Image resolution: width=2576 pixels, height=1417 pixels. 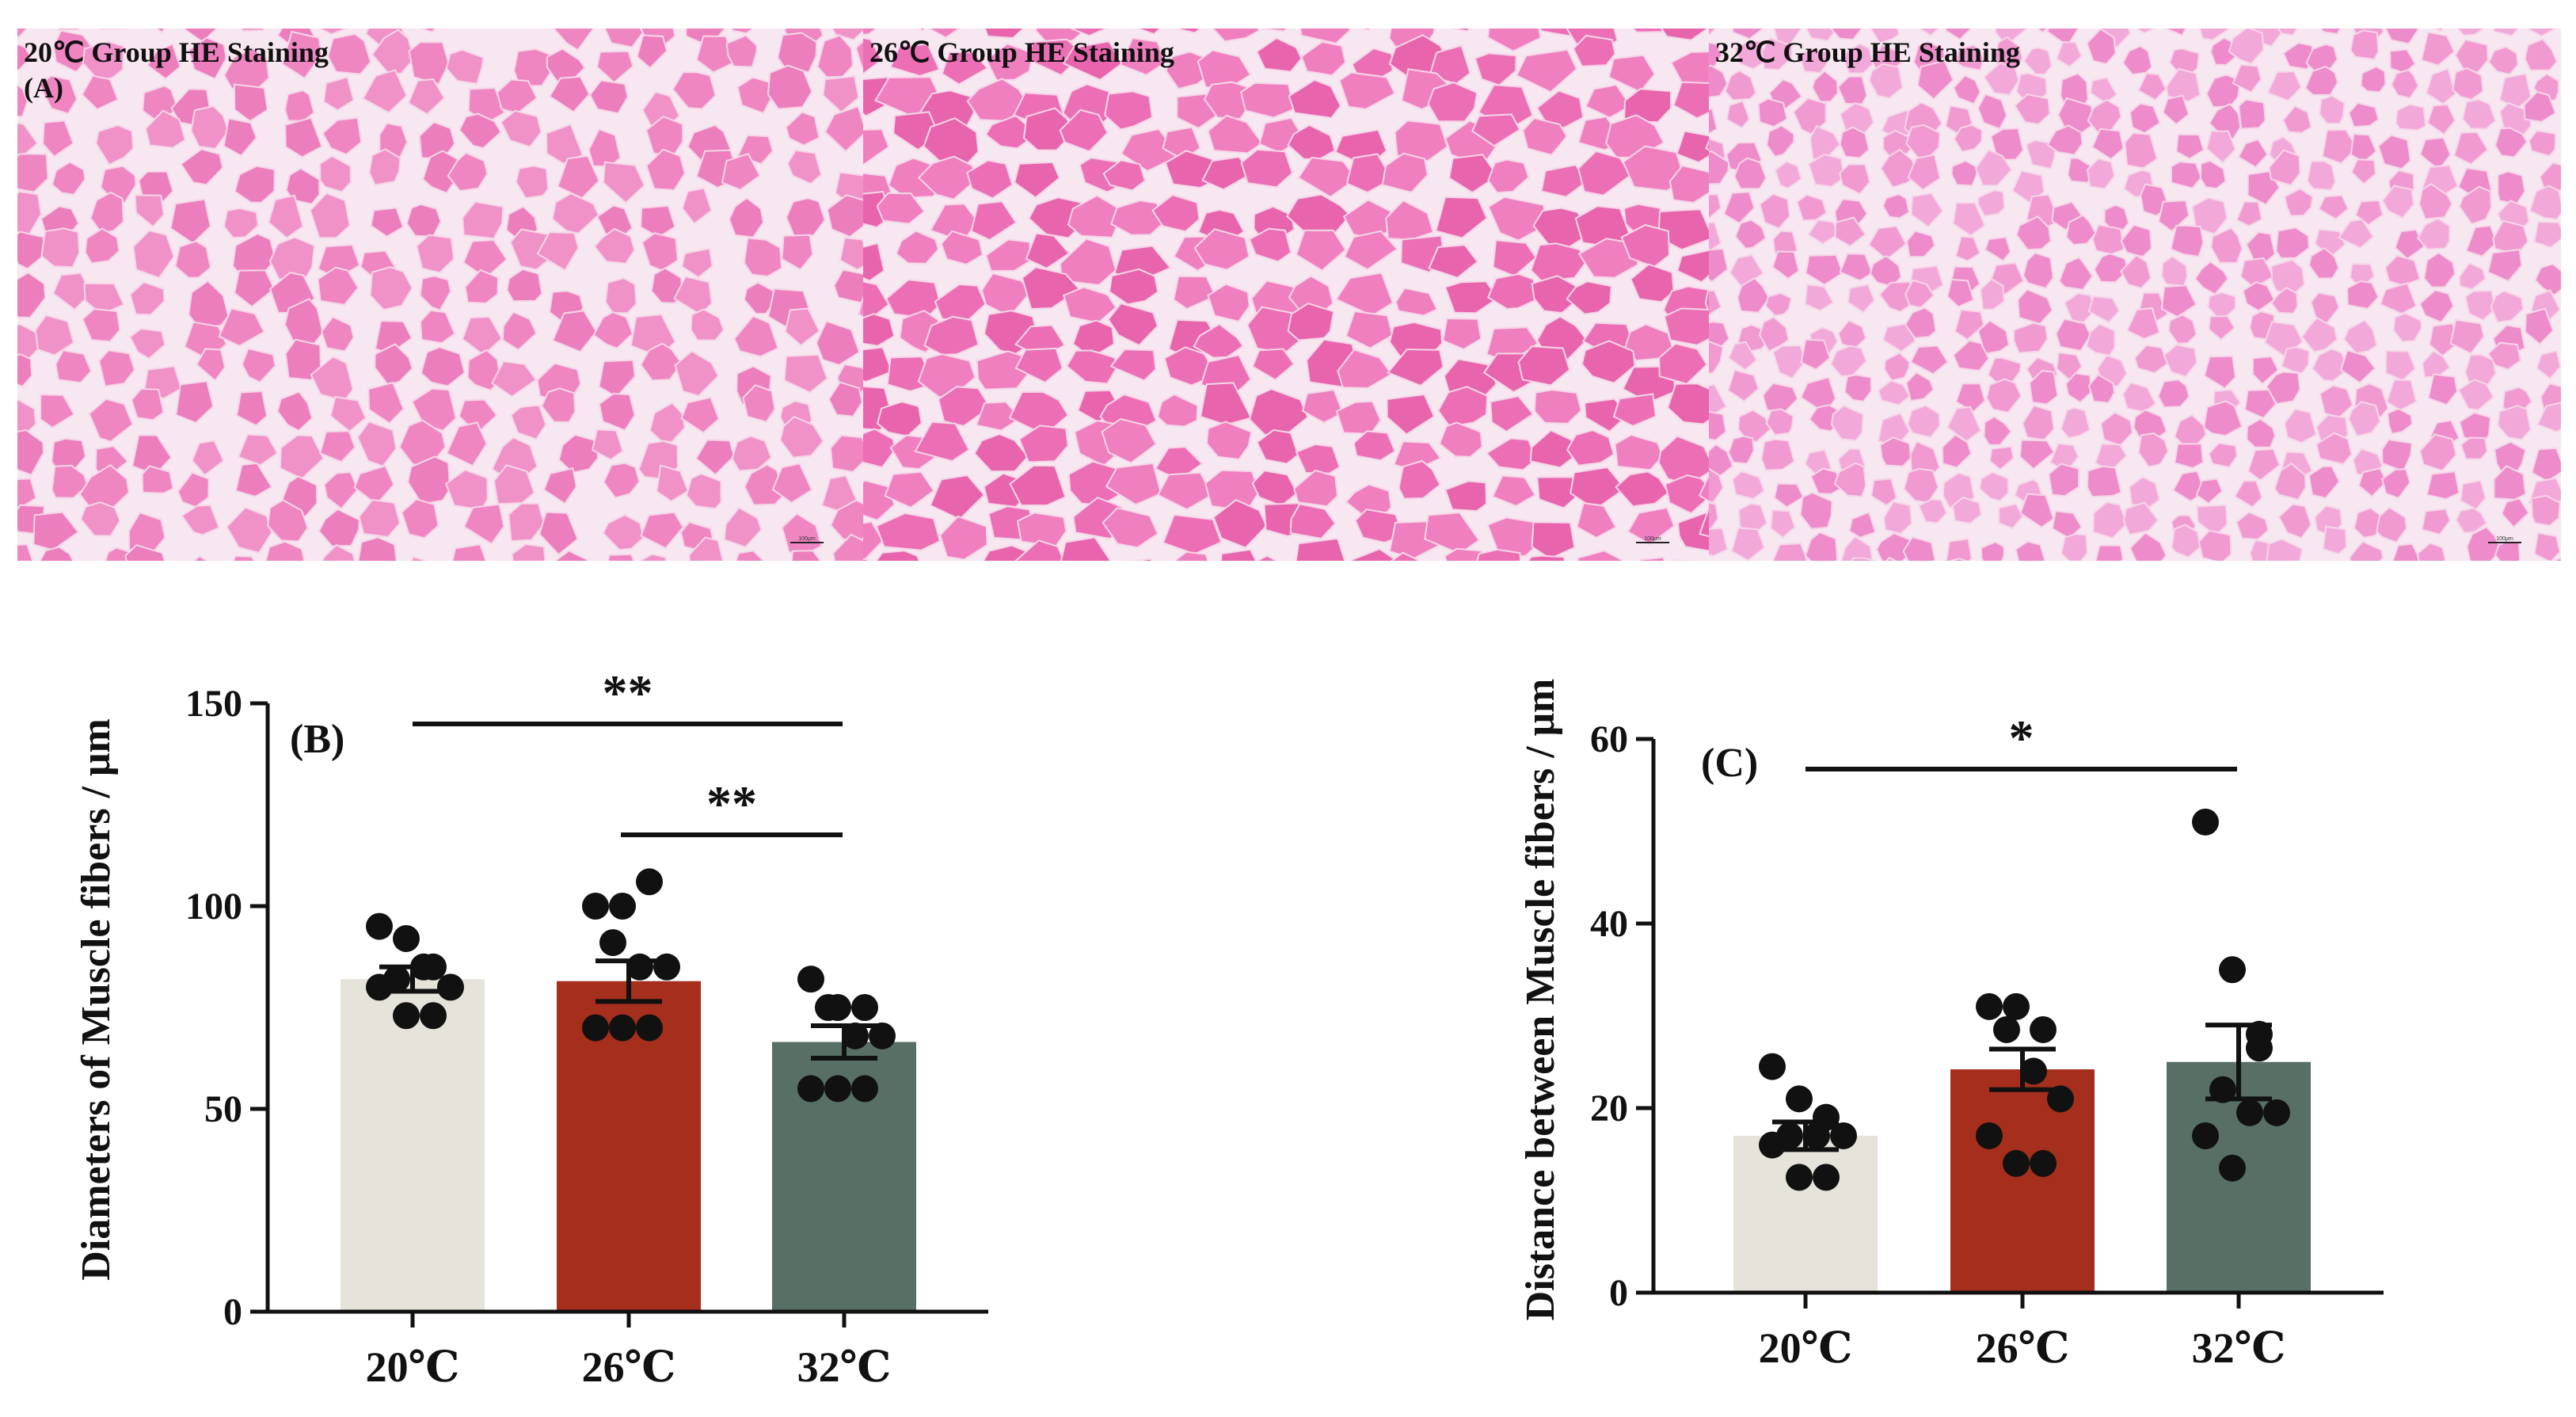 I want to click on y-tick-label: 20, so click(x=1609, y=1108).